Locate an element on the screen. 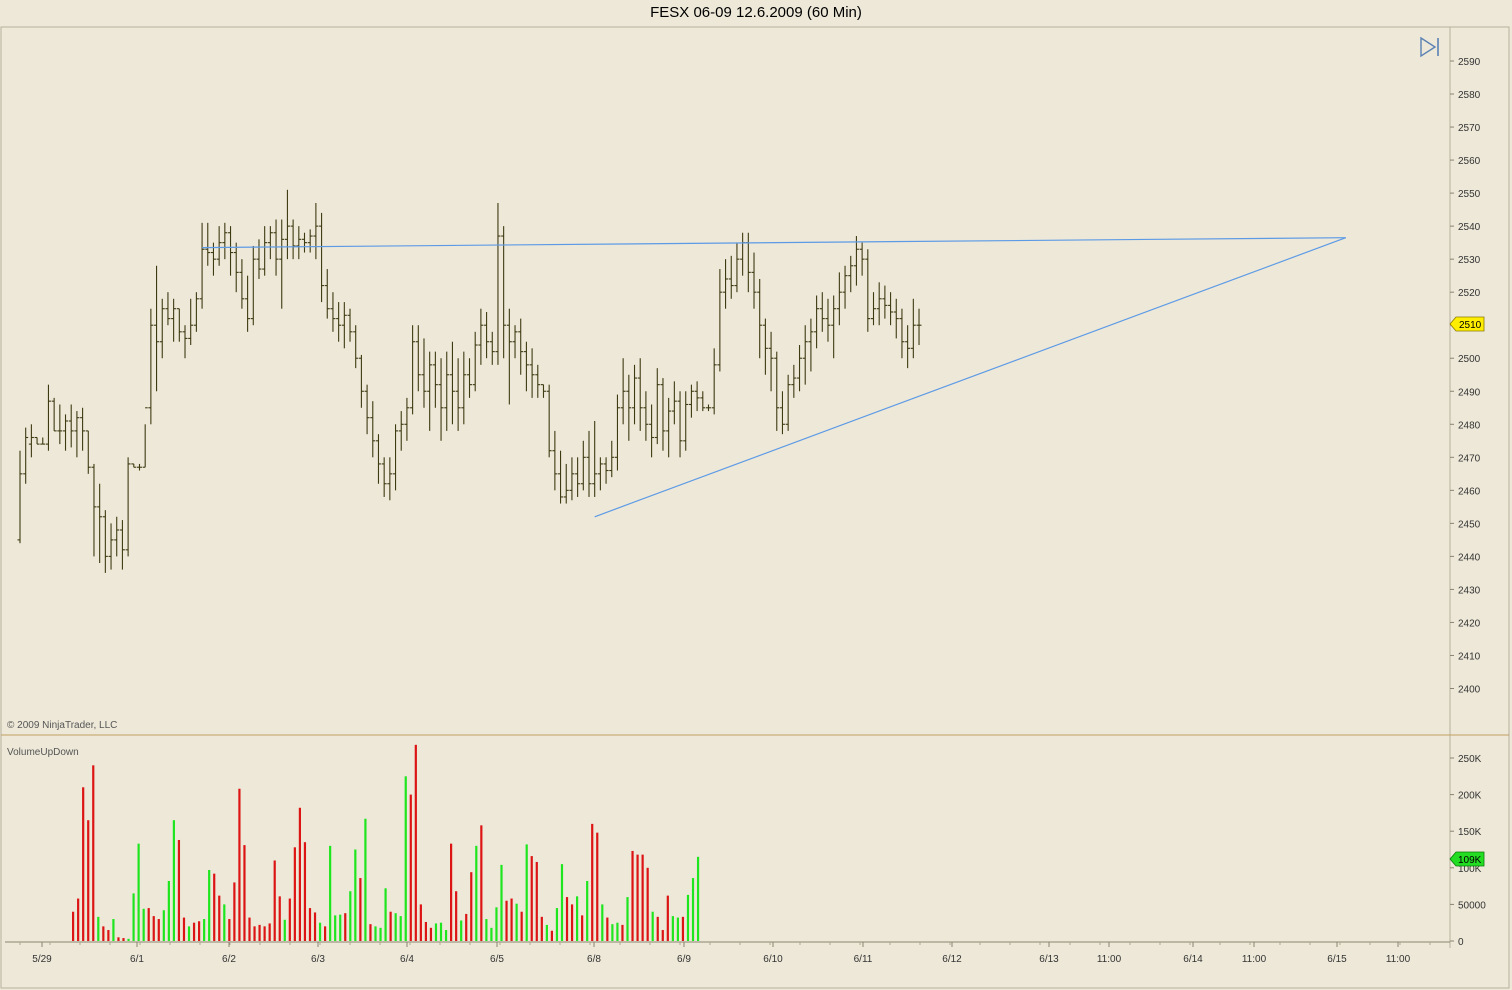 The height and width of the screenshot is (990, 1512). price-tick-label: 2440 is located at coordinates (1469, 557).